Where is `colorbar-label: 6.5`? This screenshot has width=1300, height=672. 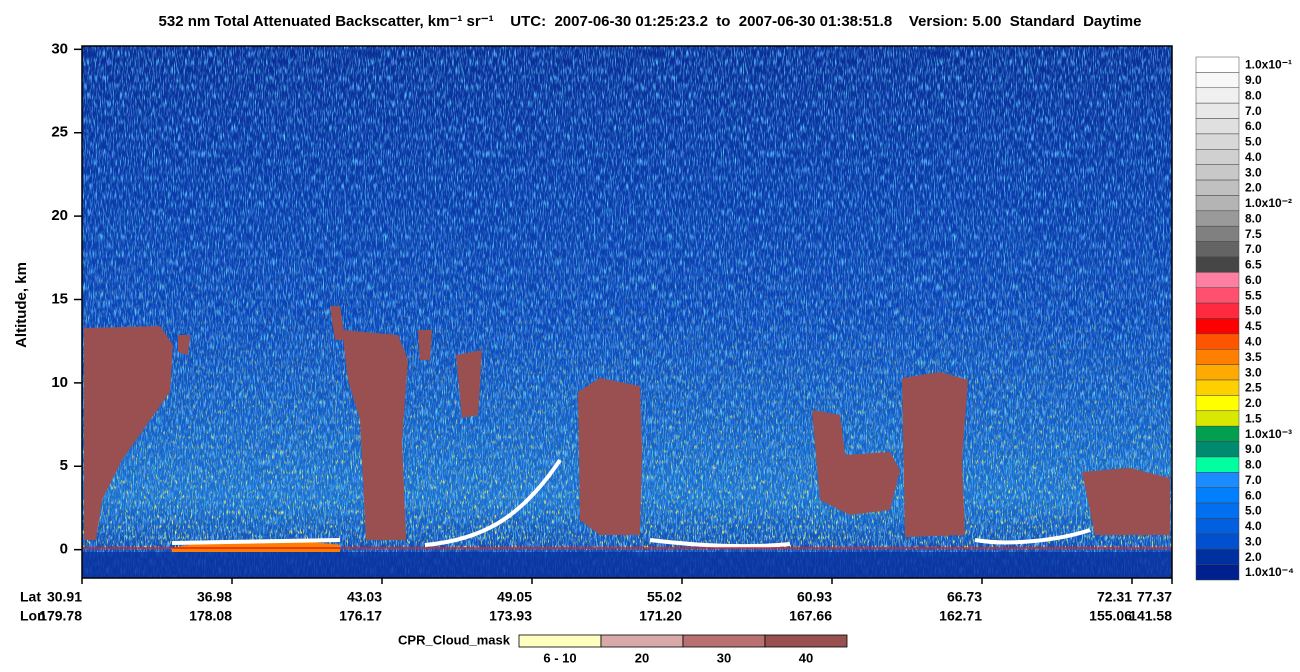
colorbar-label: 6.5 is located at coordinates (1253, 265).